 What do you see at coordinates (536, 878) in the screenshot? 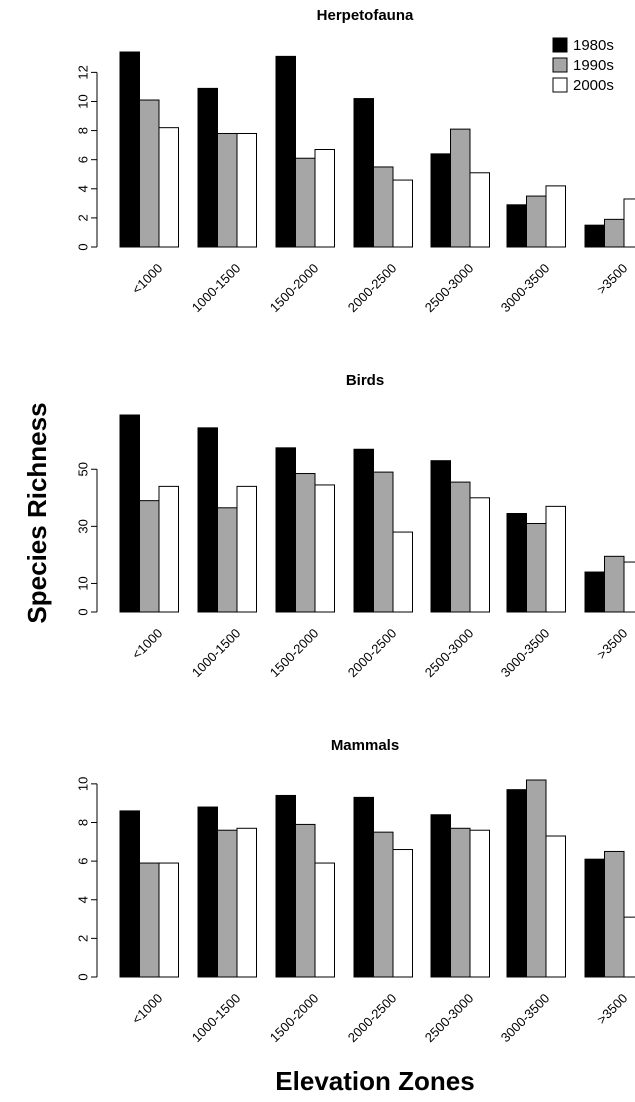
I see `bar-mammals-3000-3500-1990s` at bounding box center [536, 878].